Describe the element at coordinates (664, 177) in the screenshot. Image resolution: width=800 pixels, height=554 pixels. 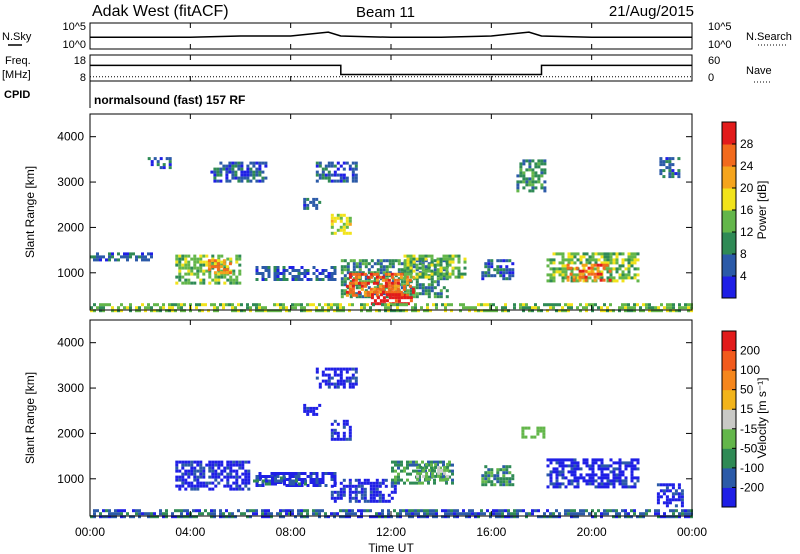
I see `power-cell-r17` at that location.